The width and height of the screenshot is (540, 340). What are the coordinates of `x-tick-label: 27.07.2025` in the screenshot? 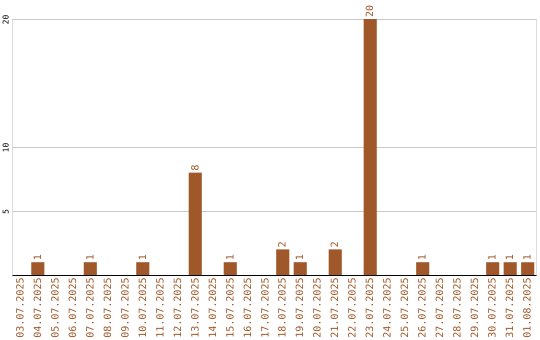 It's located at (440, 308).